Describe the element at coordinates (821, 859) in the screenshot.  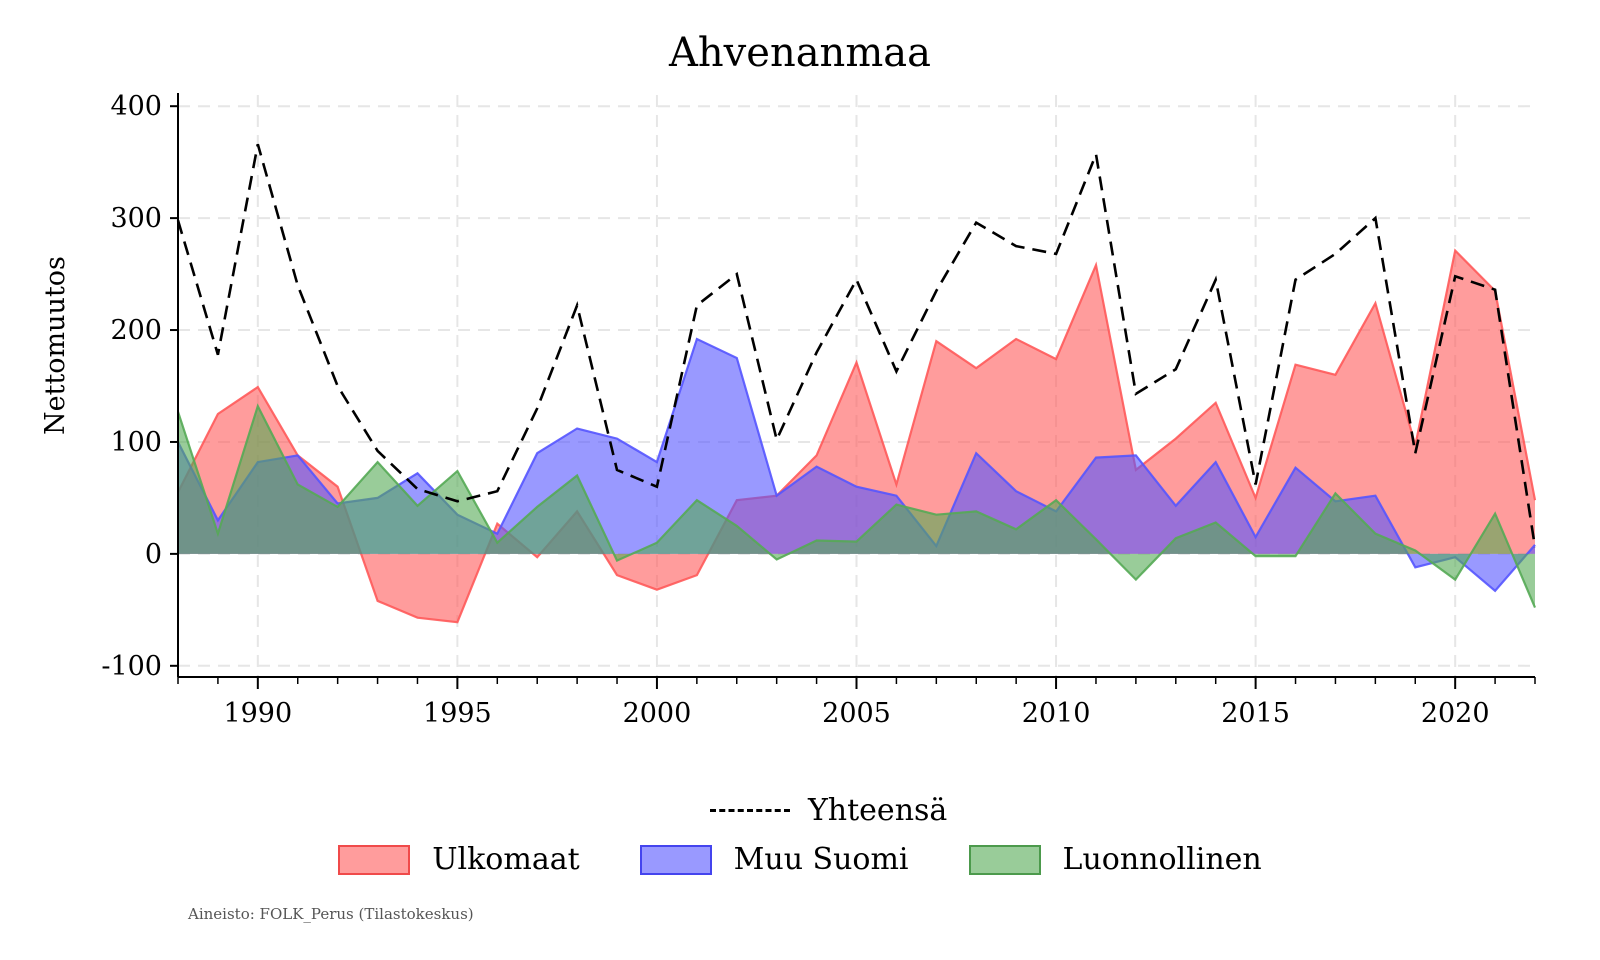
I see `legend-label-muu-suomi: Muu Suomi` at that location.